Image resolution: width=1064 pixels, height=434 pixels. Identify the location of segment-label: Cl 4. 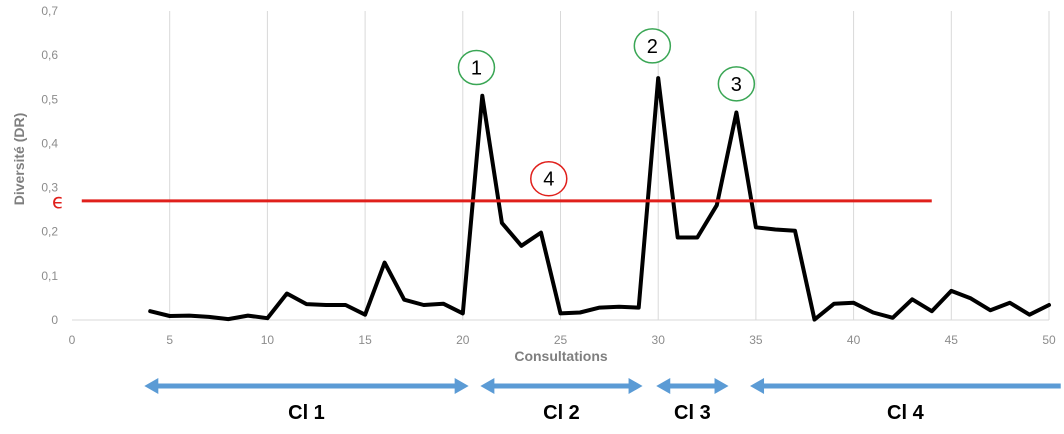
(906, 413).